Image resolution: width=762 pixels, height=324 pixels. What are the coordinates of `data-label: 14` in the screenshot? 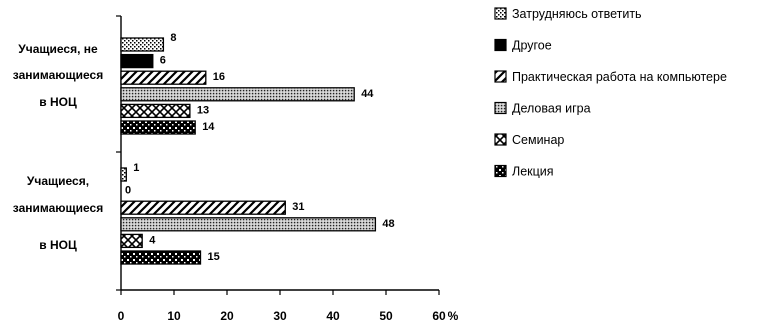 It's located at (208, 127).